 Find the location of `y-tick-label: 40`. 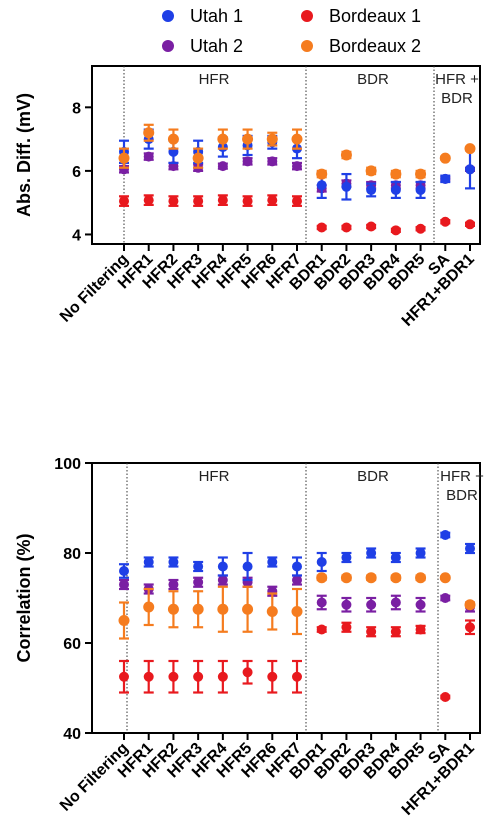

y-tick-label: 40 is located at coordinates (72, 734).